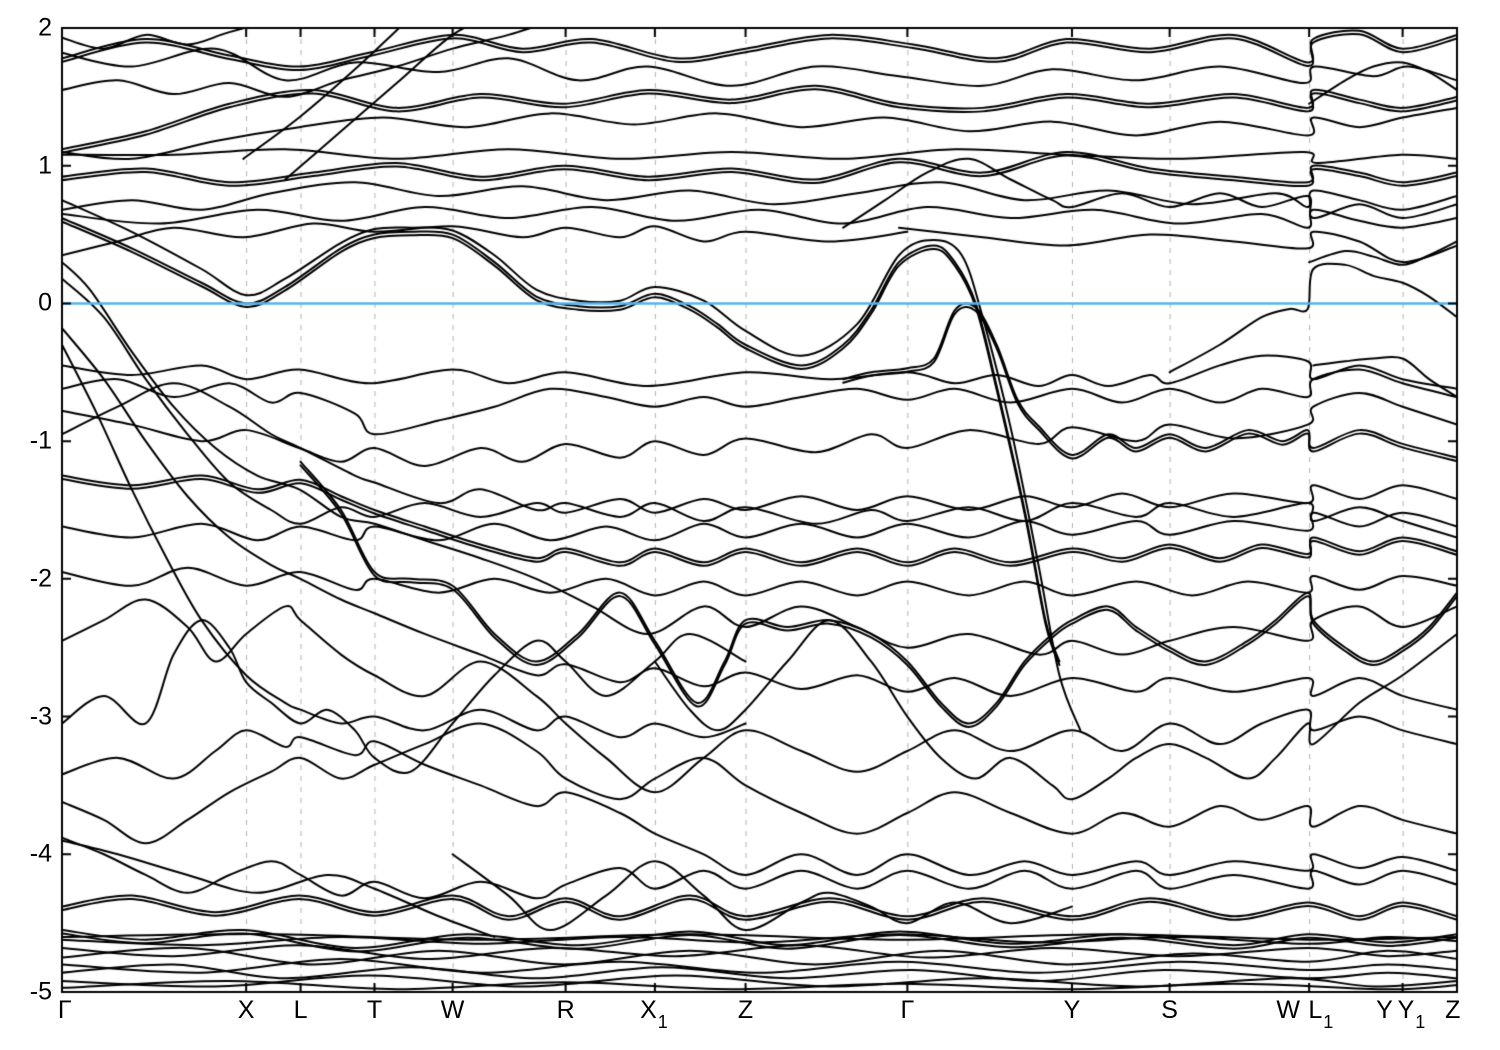 This screenshot has width=1500, height=1050. I want to click on x-kpoint-label: X, so click(246, 1010).